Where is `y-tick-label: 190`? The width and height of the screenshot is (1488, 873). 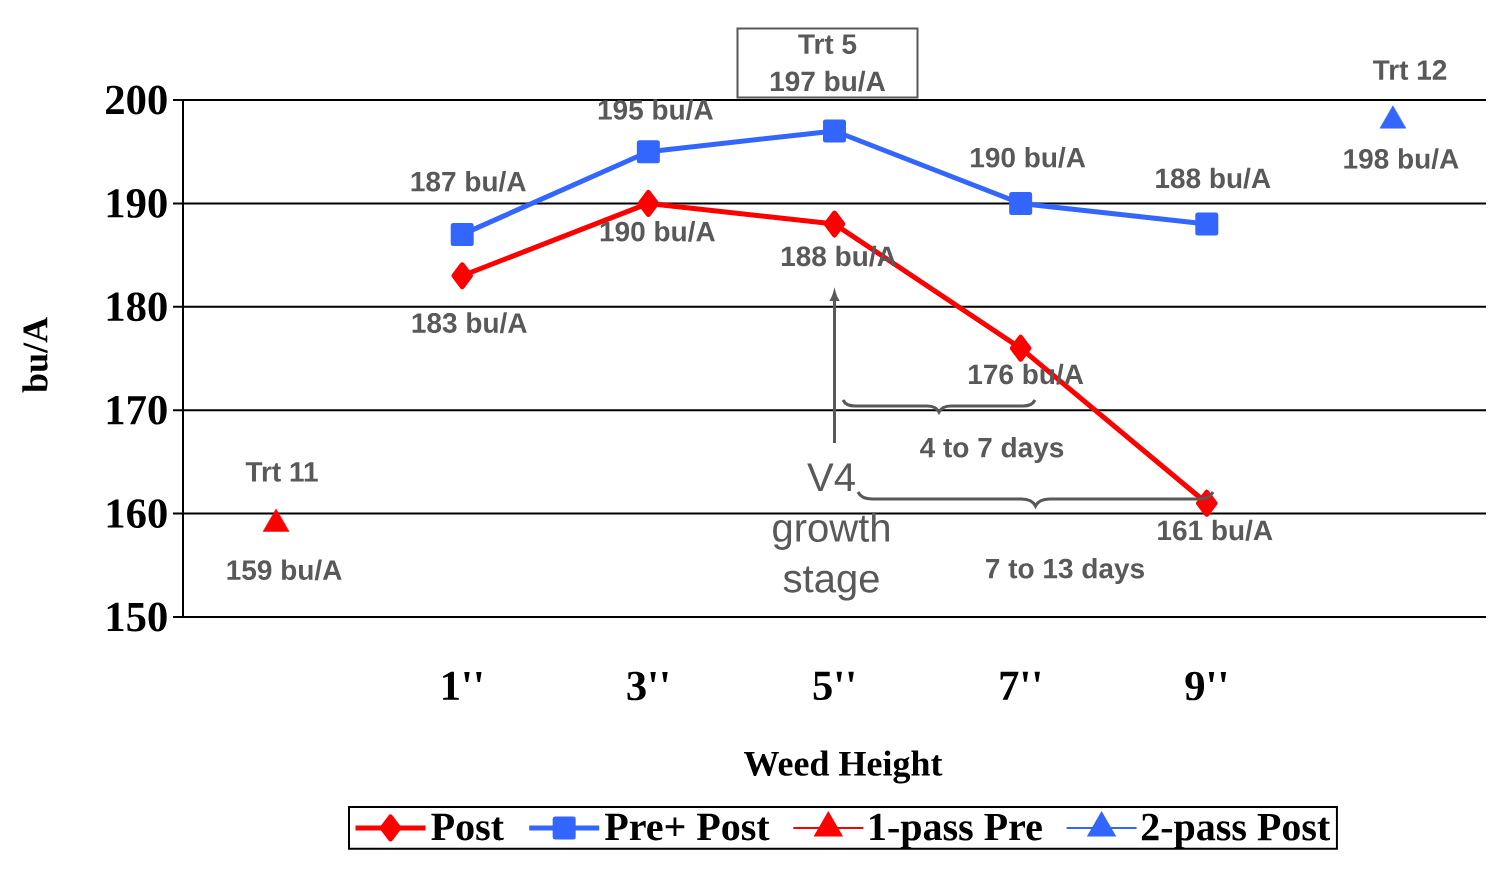
y-tick-label: 190 is located at coordinates (137, 203).